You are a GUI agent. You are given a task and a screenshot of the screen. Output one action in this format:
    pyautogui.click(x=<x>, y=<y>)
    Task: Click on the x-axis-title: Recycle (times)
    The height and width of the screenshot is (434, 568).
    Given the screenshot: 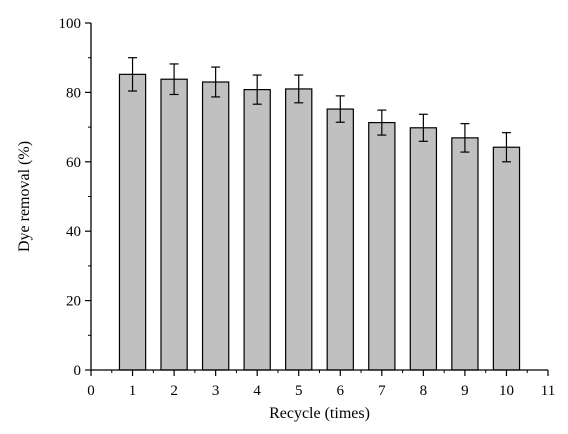 What is the action you would take?
    pyautogui.click(x=319, y=413)
    